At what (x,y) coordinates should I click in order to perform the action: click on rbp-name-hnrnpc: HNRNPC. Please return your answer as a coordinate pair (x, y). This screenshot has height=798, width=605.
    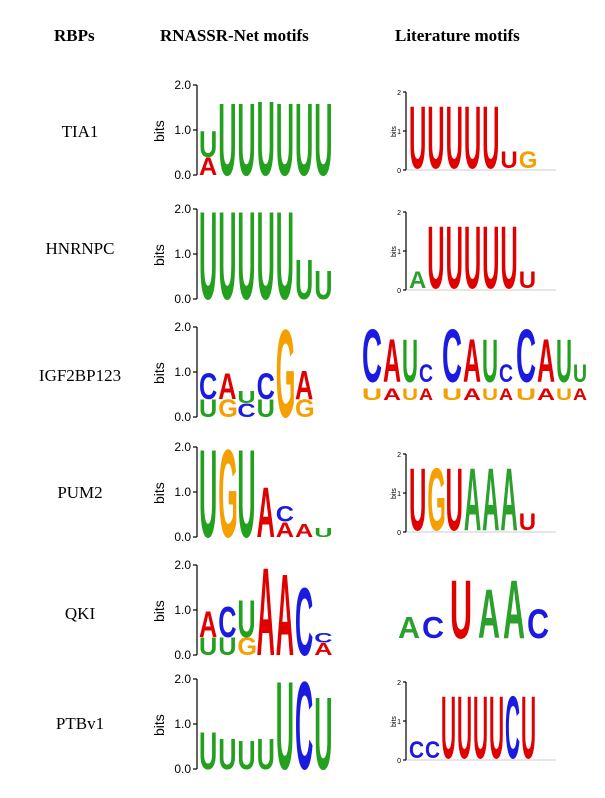
    Looking at the image, I should click on (80, 248).